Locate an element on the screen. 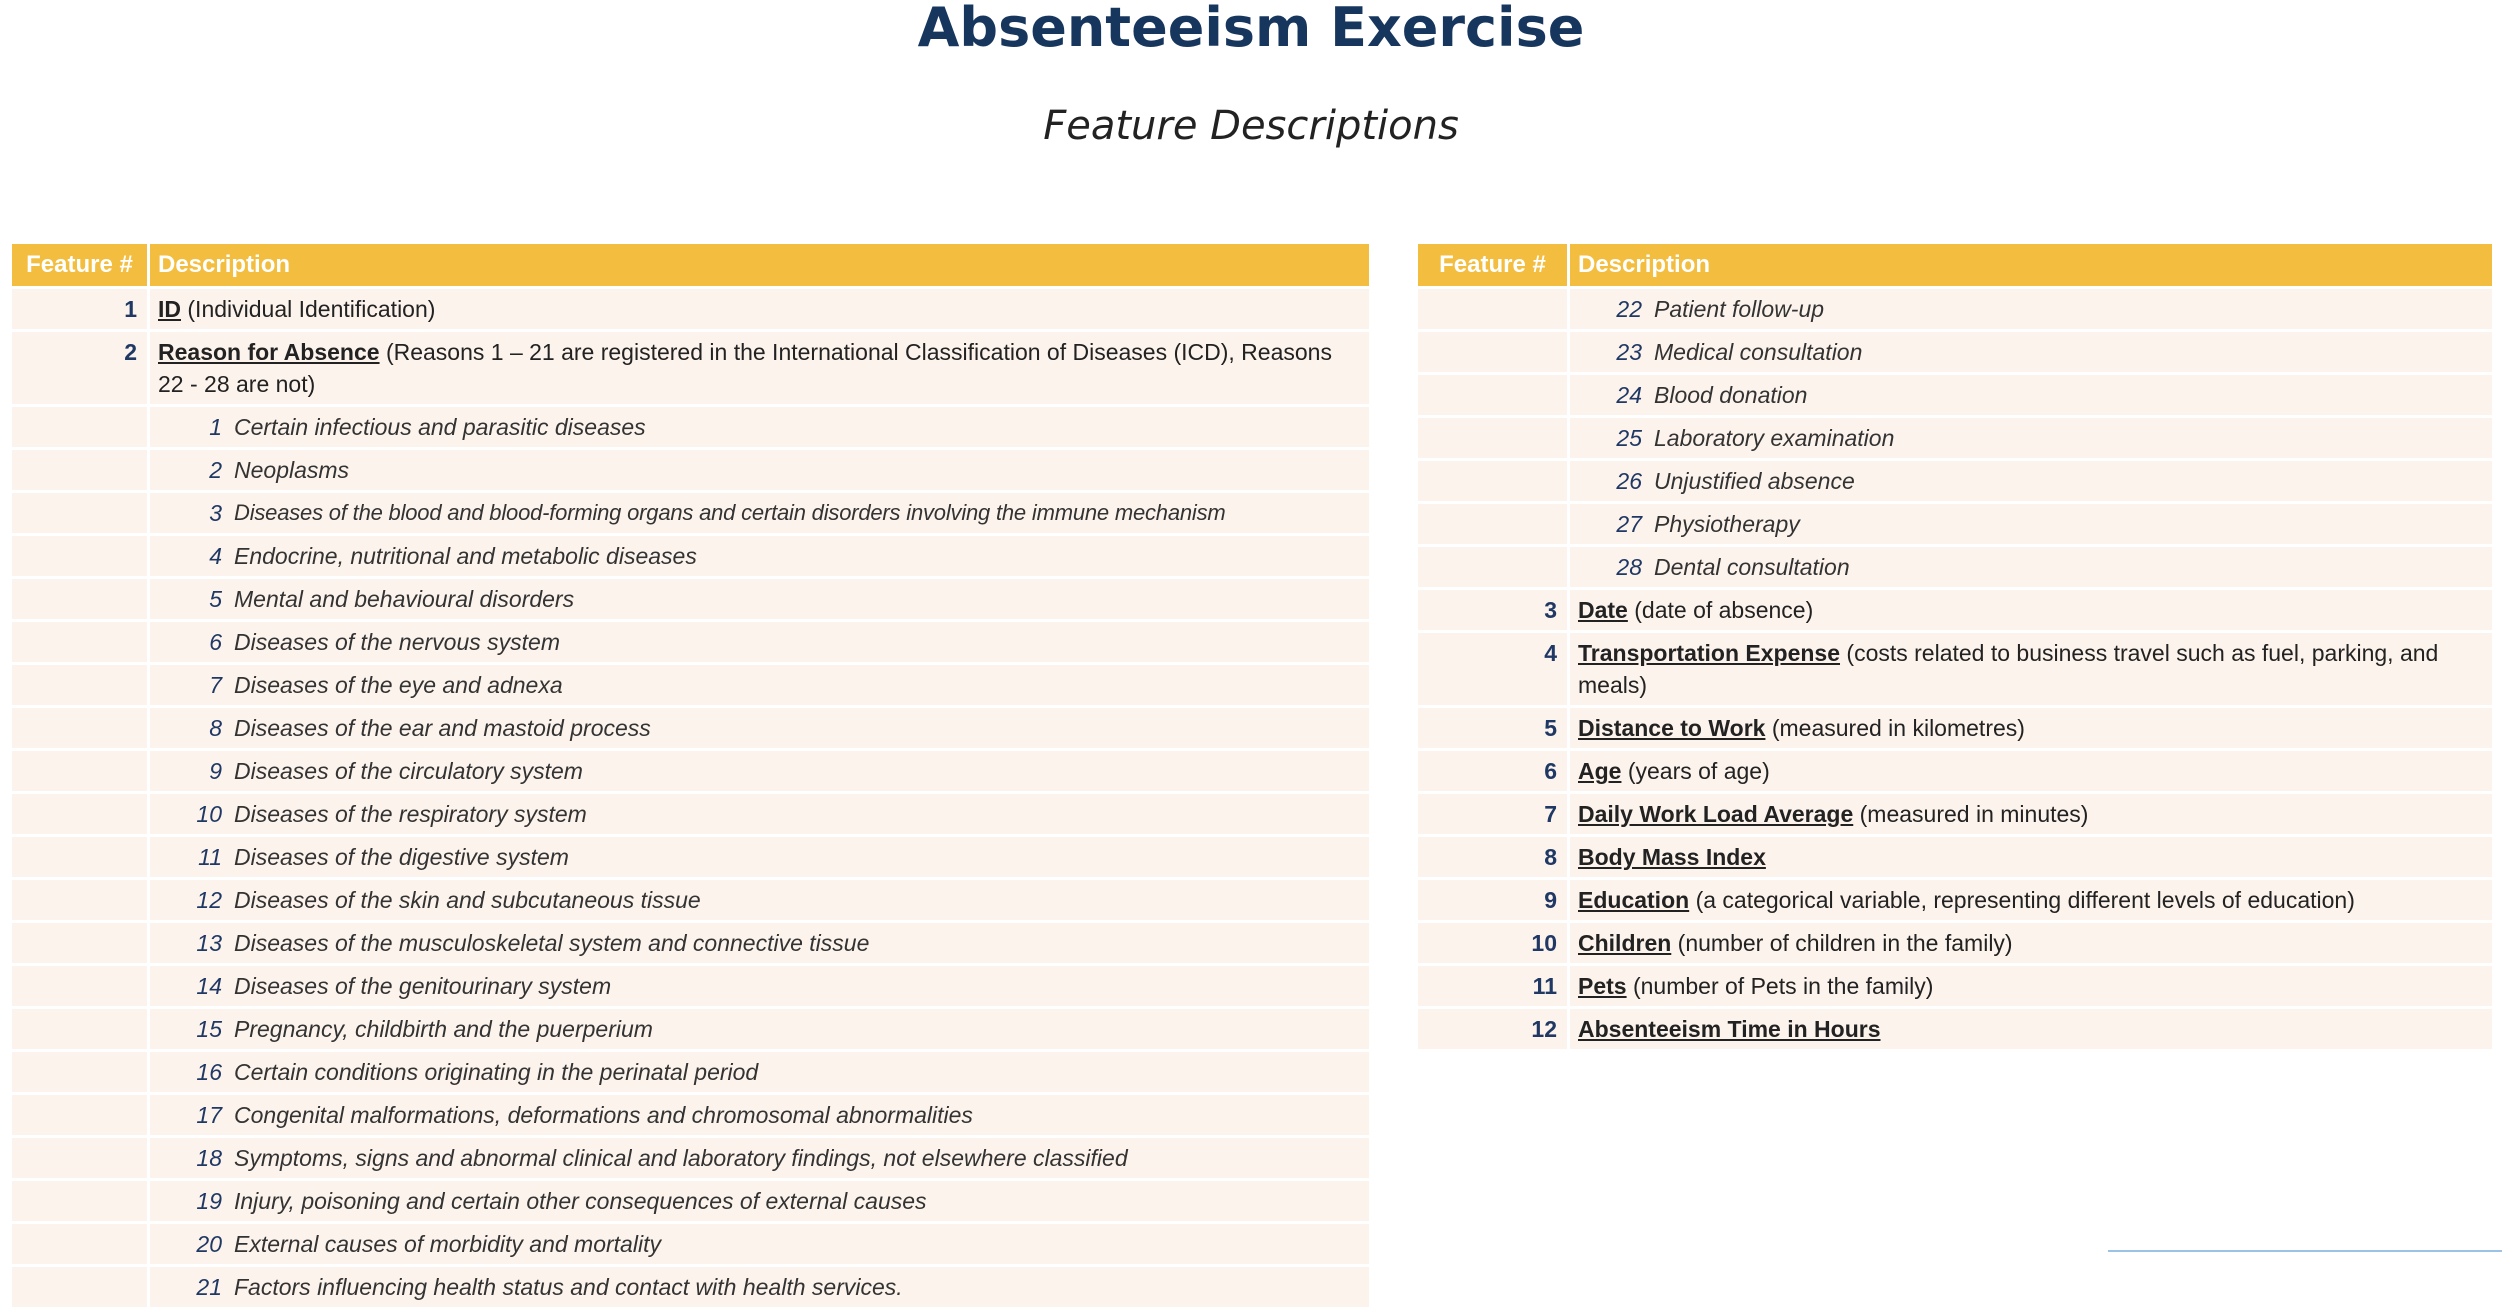 The width and height of the screenshot is (2502, 1310). reason-code: 15 is located at coordinates (209, 1029).